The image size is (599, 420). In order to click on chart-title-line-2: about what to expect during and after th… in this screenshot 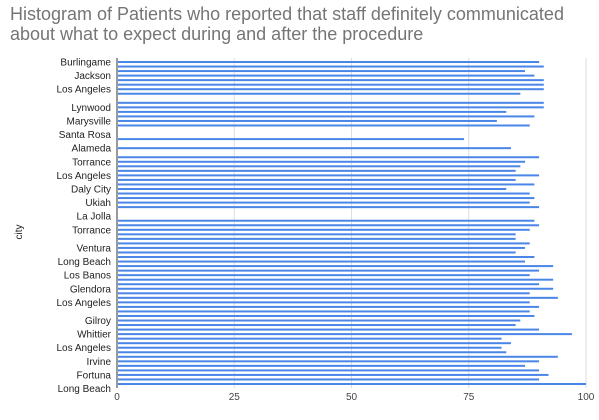, I will do `click(217, 34)`.